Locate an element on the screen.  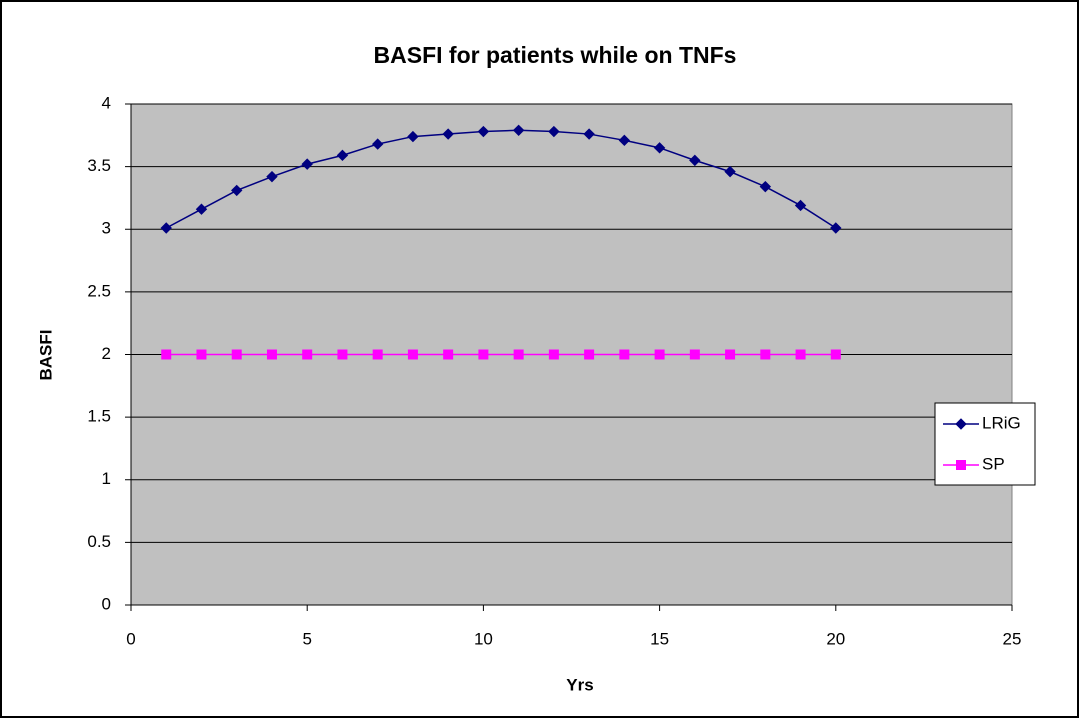
legend-label: SP is located at coordinates (993, 463).